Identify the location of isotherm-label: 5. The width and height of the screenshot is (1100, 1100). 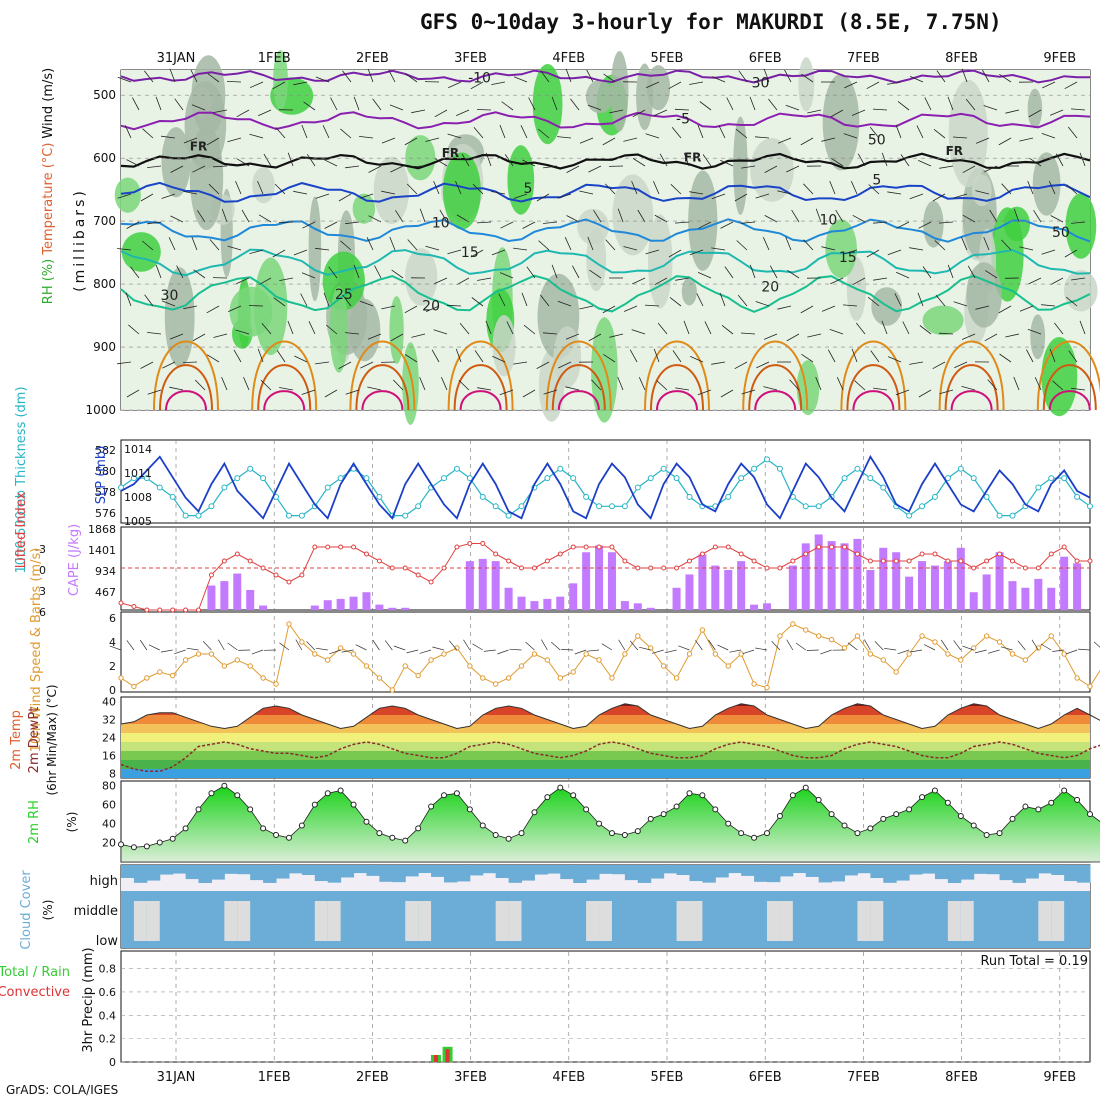
(876, 181).